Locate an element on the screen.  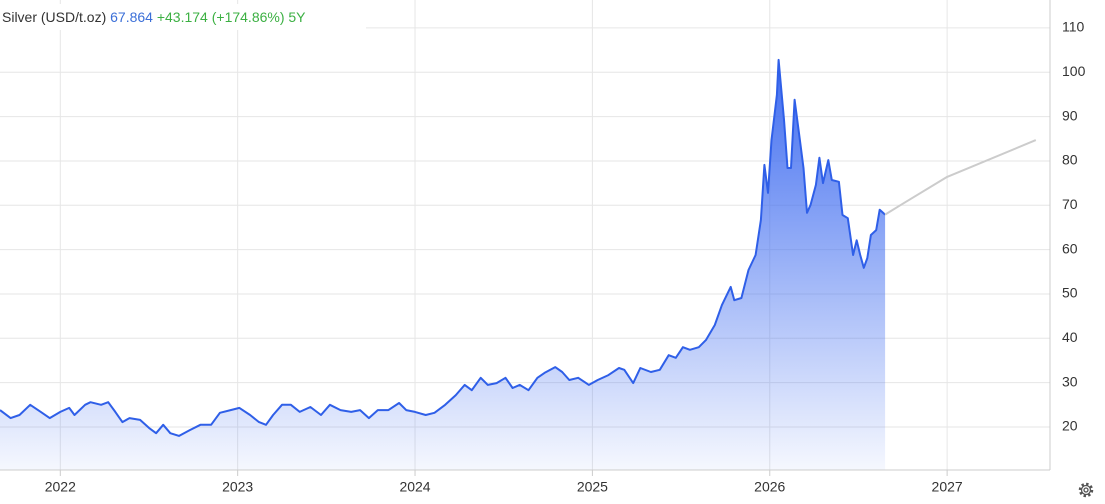
x-tick-label: 2023 is located at coordinates (237, 487).